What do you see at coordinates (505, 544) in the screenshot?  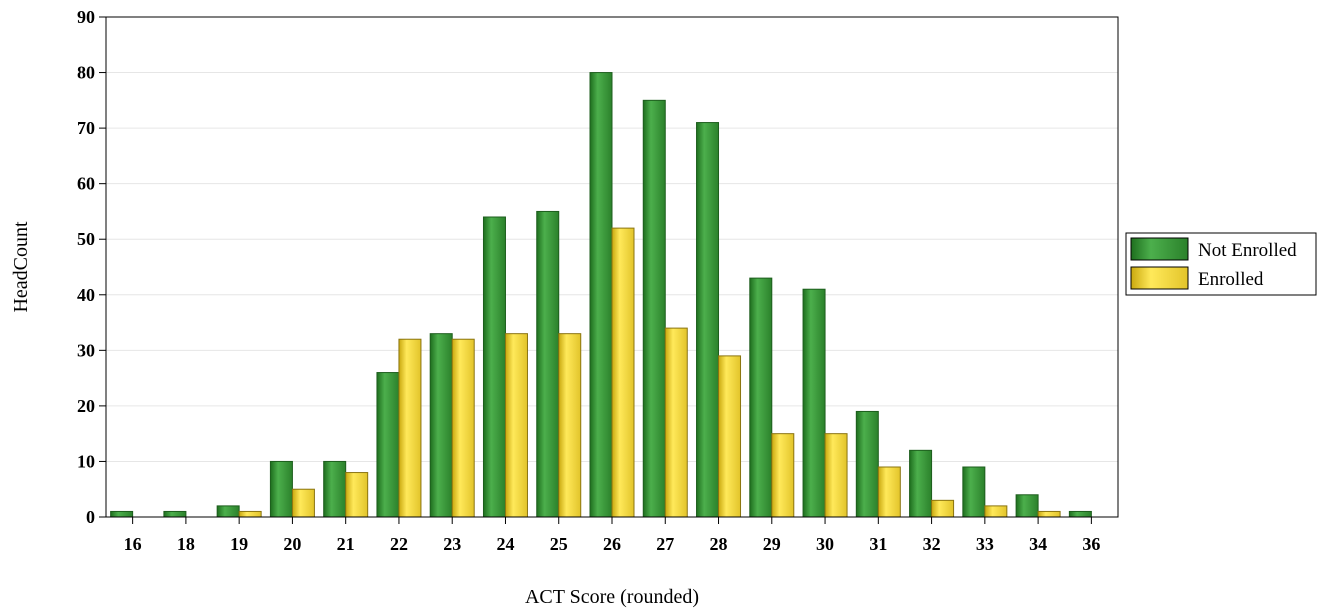 I see `x-tick-label: 24` at bounding box center [505, 544].